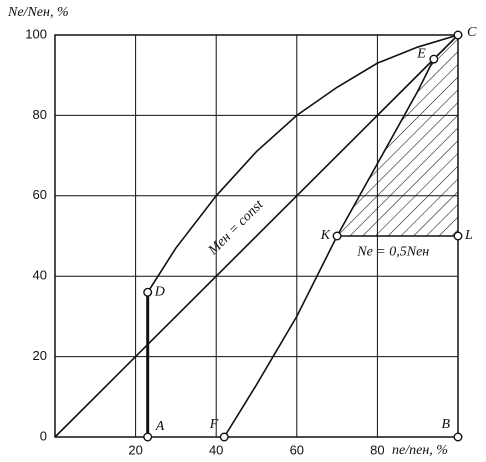 This screenshot has height=462, width=486. Describe the element at coordinates (472, 32) in the screenshot. I see `point-label: C` at that location.